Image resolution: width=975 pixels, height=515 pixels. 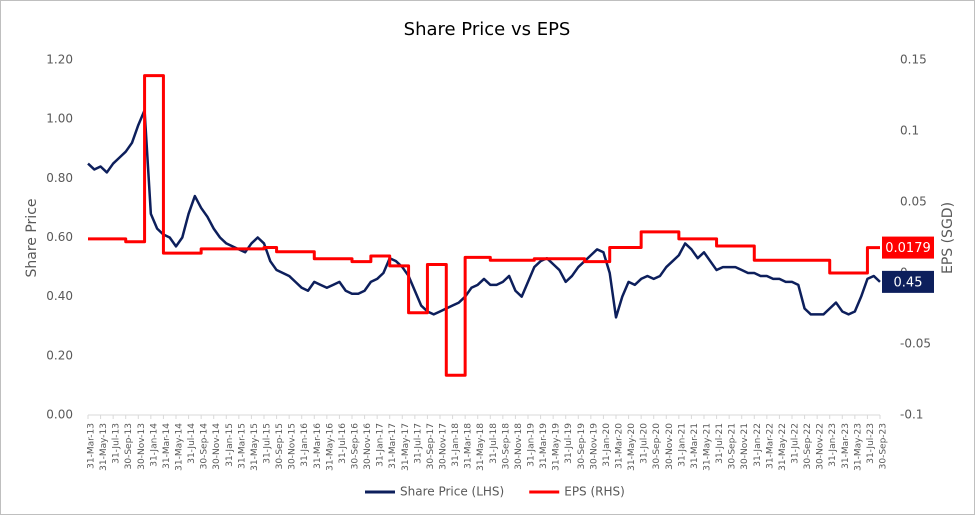 What do you see at coordinates (913, 60) in the screenshot?
I see `y2-tick-label: 0.15` at bounding box center [913, 60].